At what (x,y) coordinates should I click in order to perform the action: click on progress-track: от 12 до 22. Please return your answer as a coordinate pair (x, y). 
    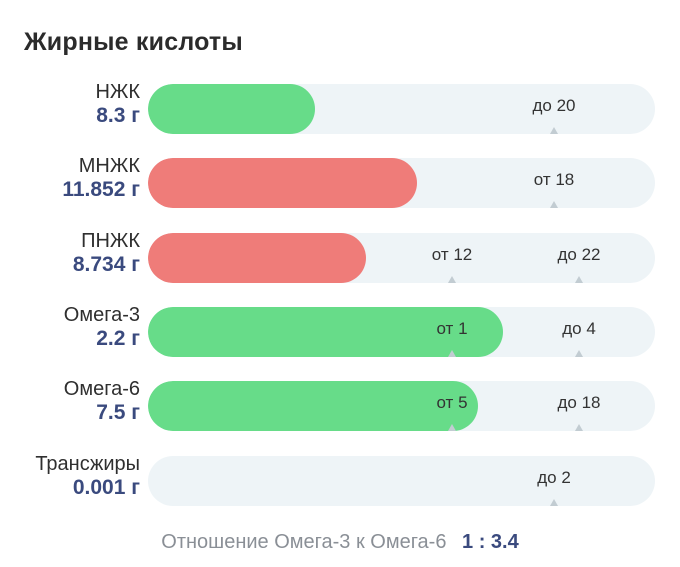
    Looking at the image, I should click on (401, 258).